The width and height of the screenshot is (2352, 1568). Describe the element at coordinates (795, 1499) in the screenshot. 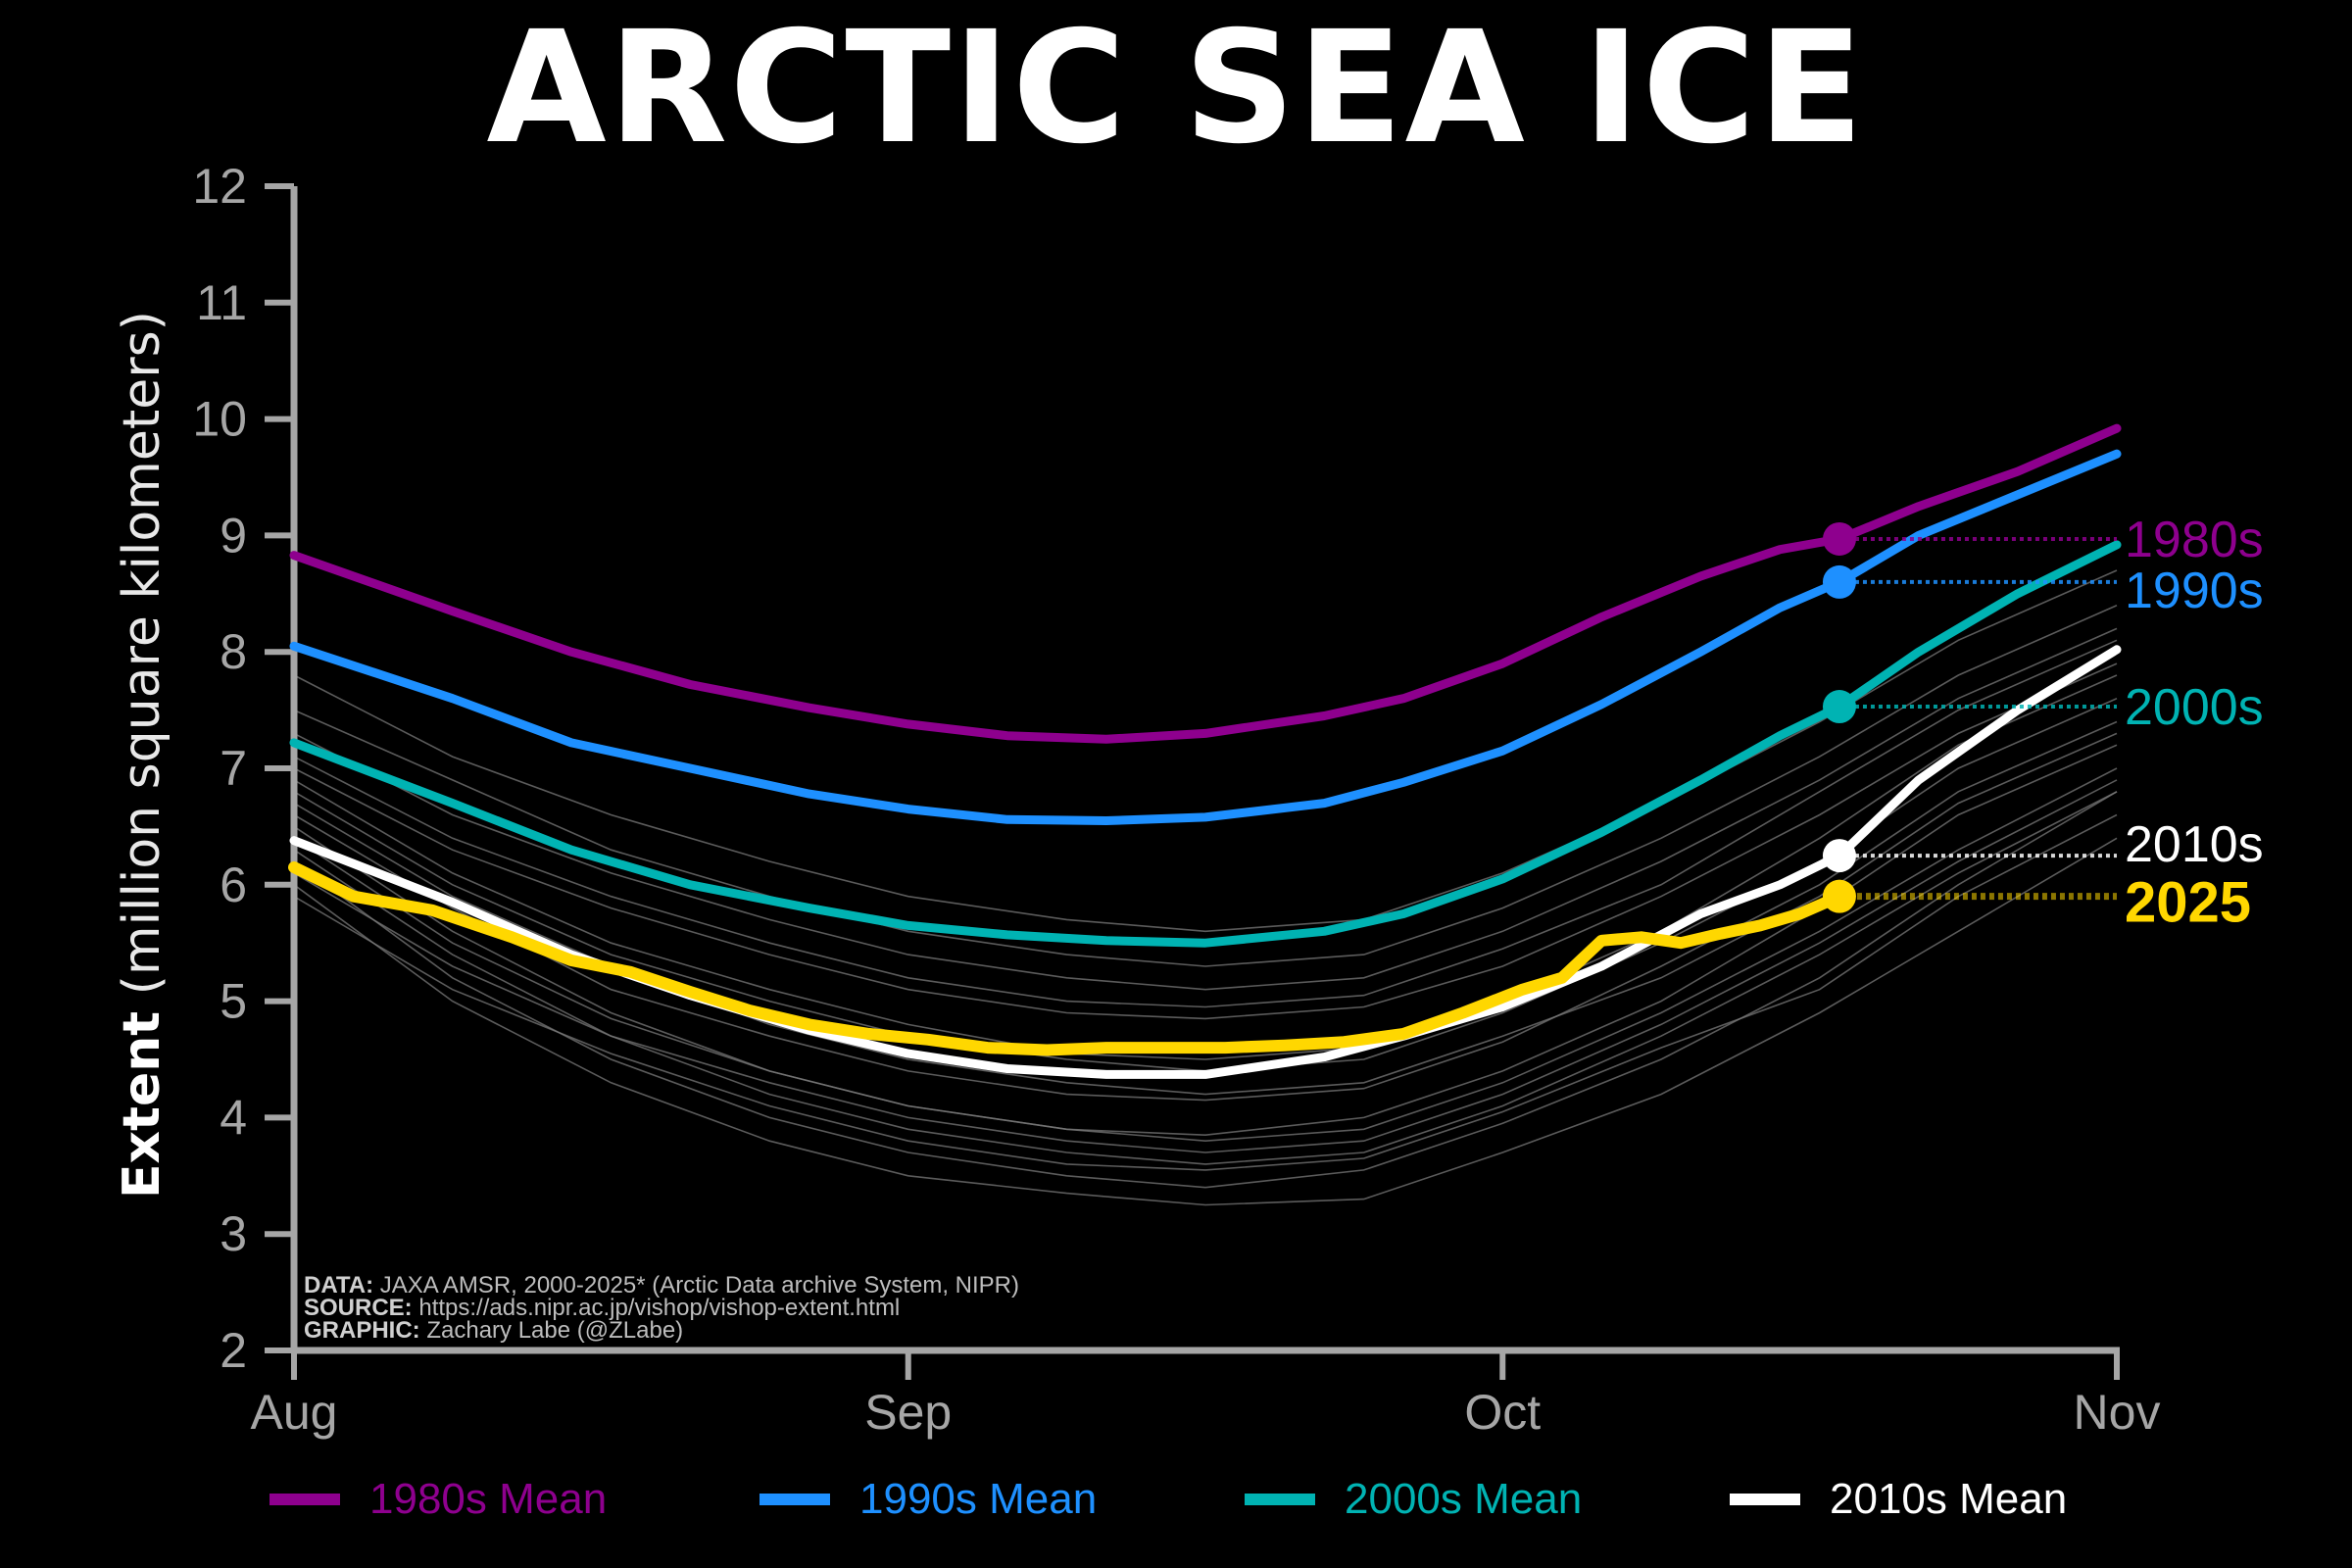

I see `legend-swatch-1990s` at that location.